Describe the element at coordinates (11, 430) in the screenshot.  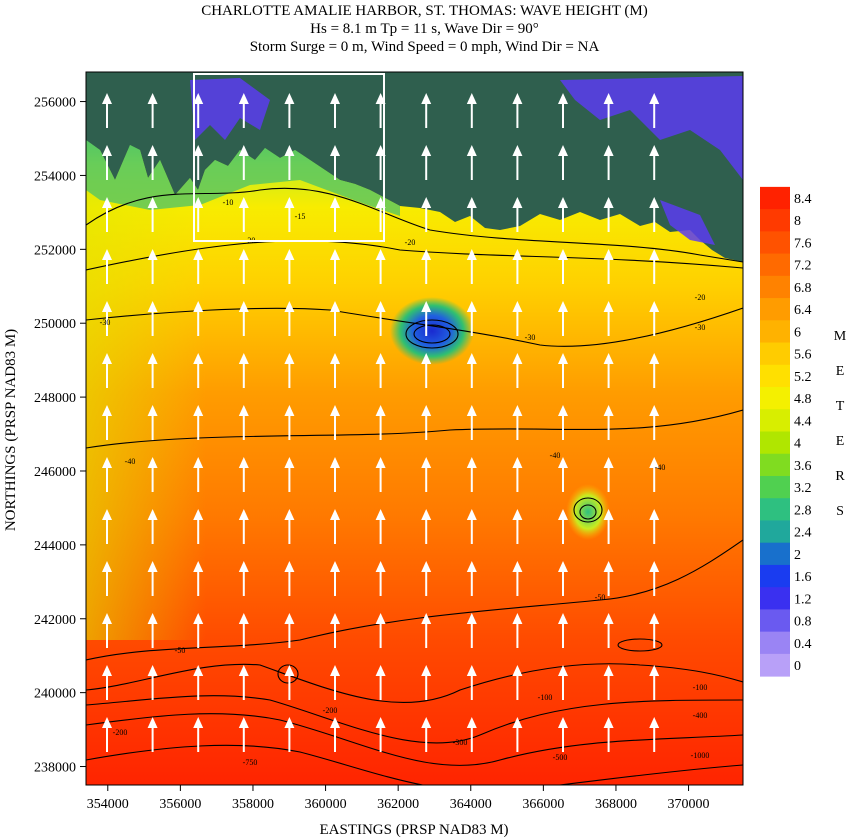
I see `y-axis-label: NORTHINGS (PRSP NAD83 M)` at that location.